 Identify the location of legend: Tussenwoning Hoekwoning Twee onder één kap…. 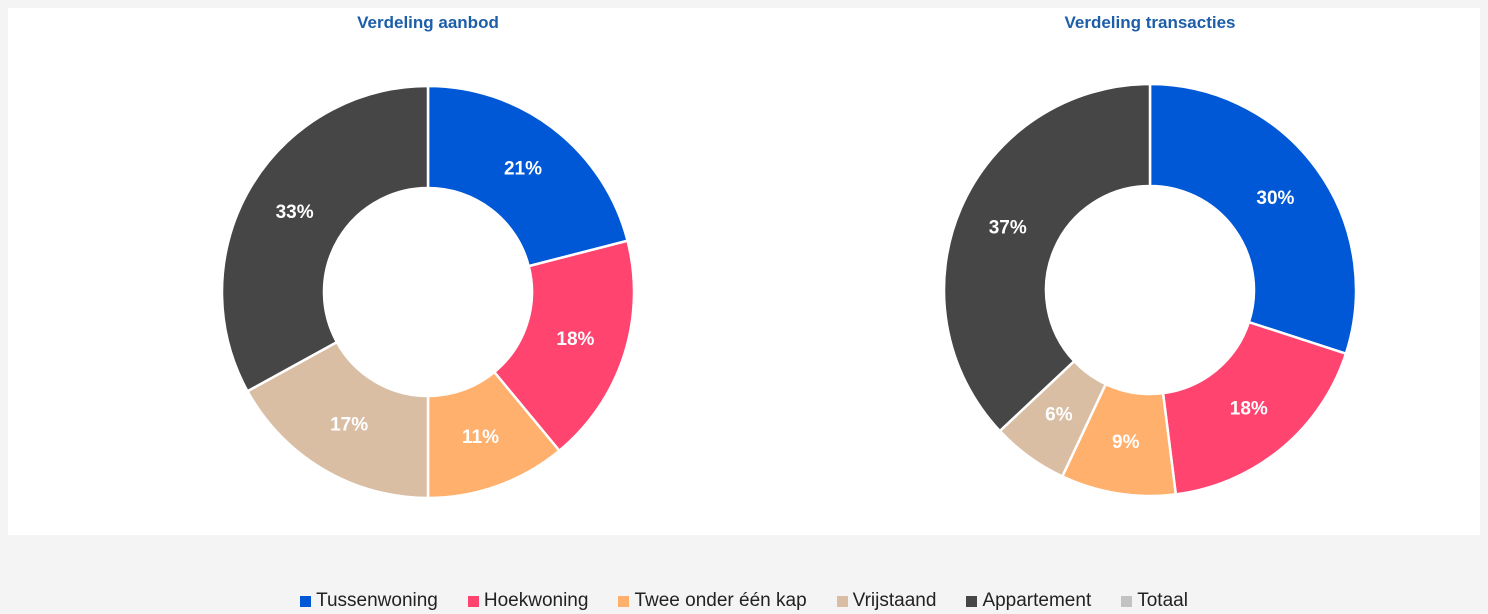
(744, 601).